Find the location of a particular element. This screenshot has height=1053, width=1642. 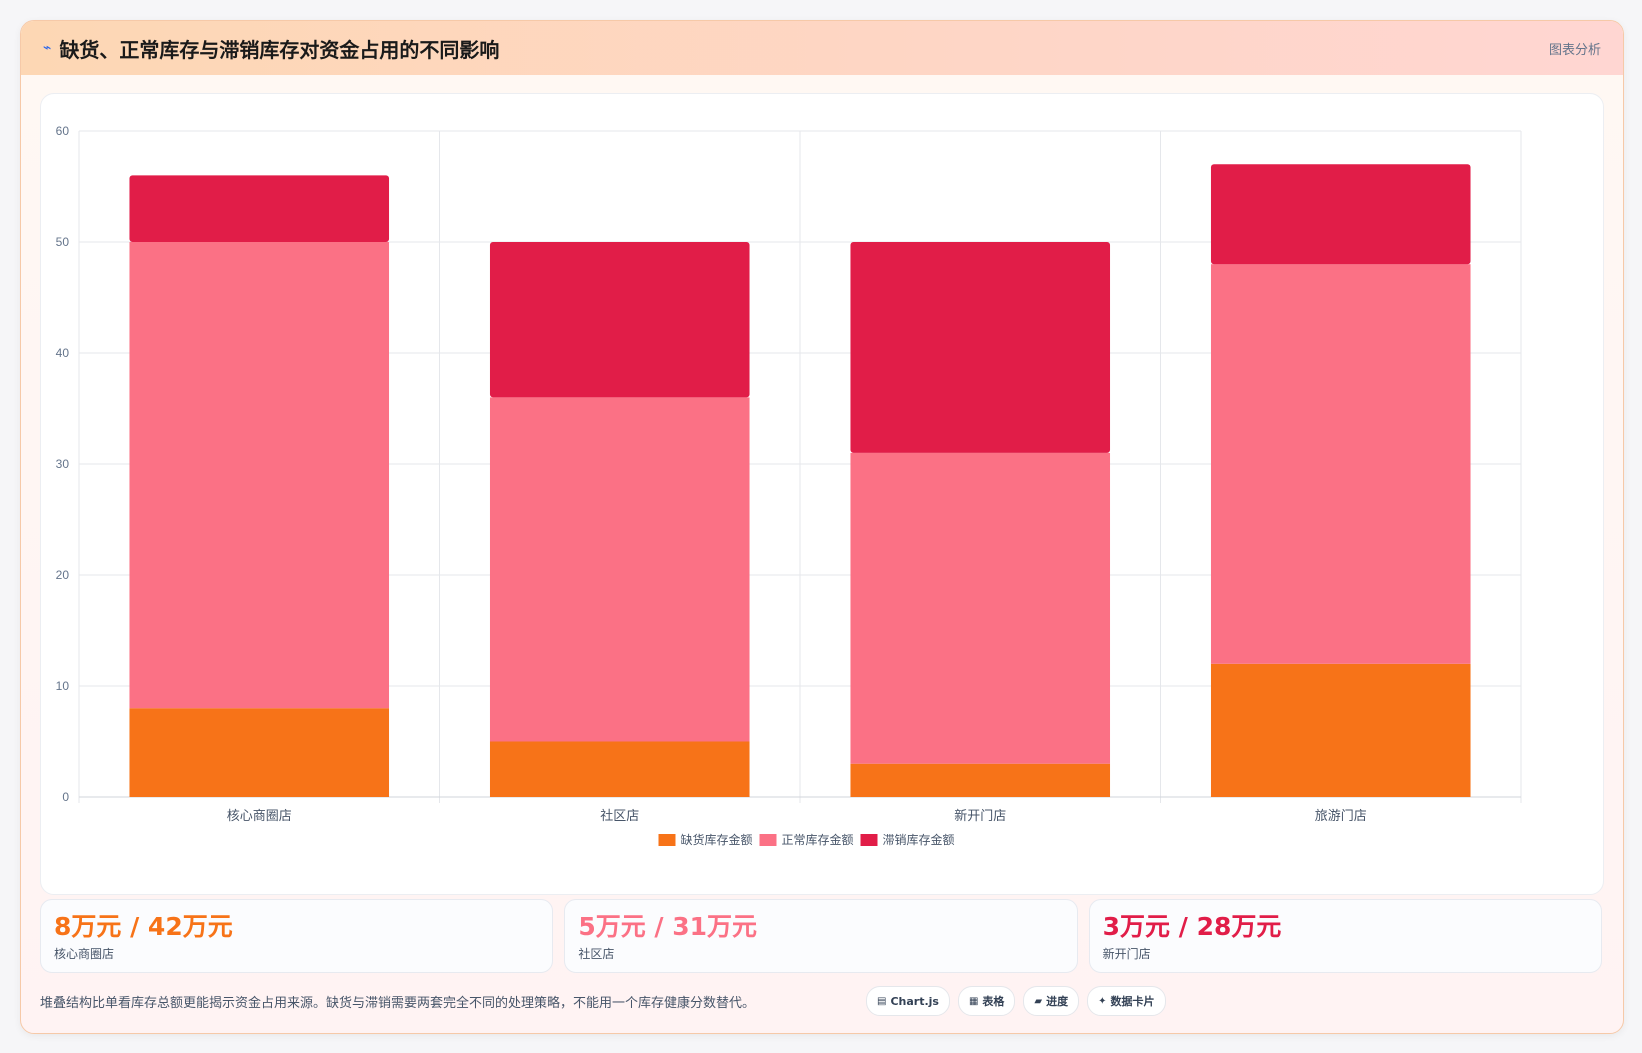

chip-table: ▦ 表格 is located at coordinates (986, 1001).